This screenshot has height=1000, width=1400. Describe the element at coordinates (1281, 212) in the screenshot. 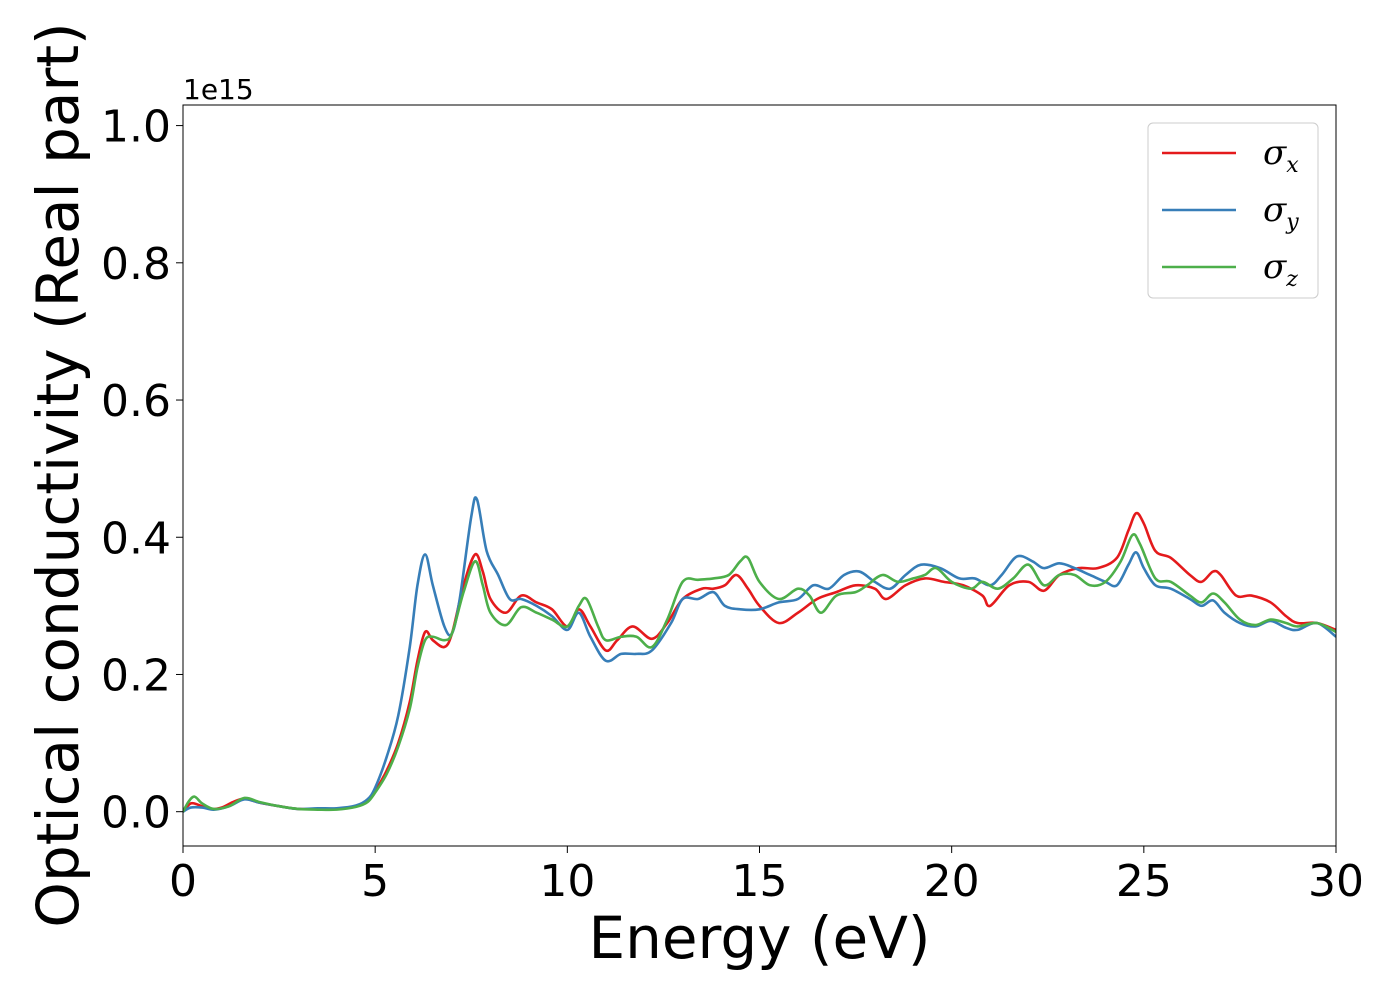

I see `legend-label-y: σy` at that location.